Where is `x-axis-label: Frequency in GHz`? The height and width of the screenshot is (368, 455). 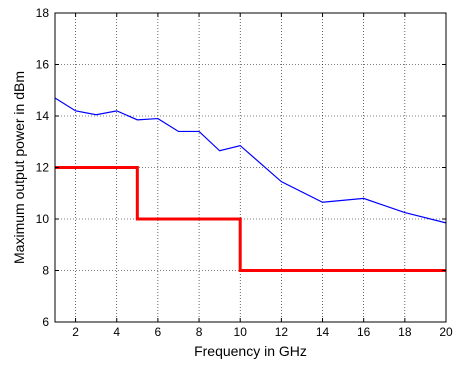
x-axis-label: Frequency in GHz is located at coordinates (250, 351).